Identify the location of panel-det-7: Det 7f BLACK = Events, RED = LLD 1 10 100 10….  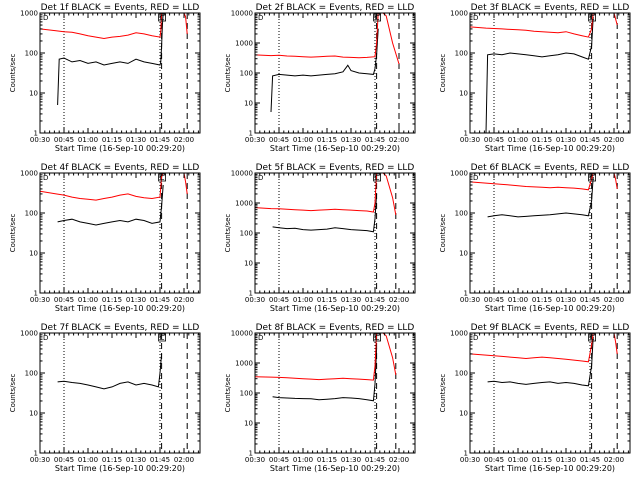
(105, 398).